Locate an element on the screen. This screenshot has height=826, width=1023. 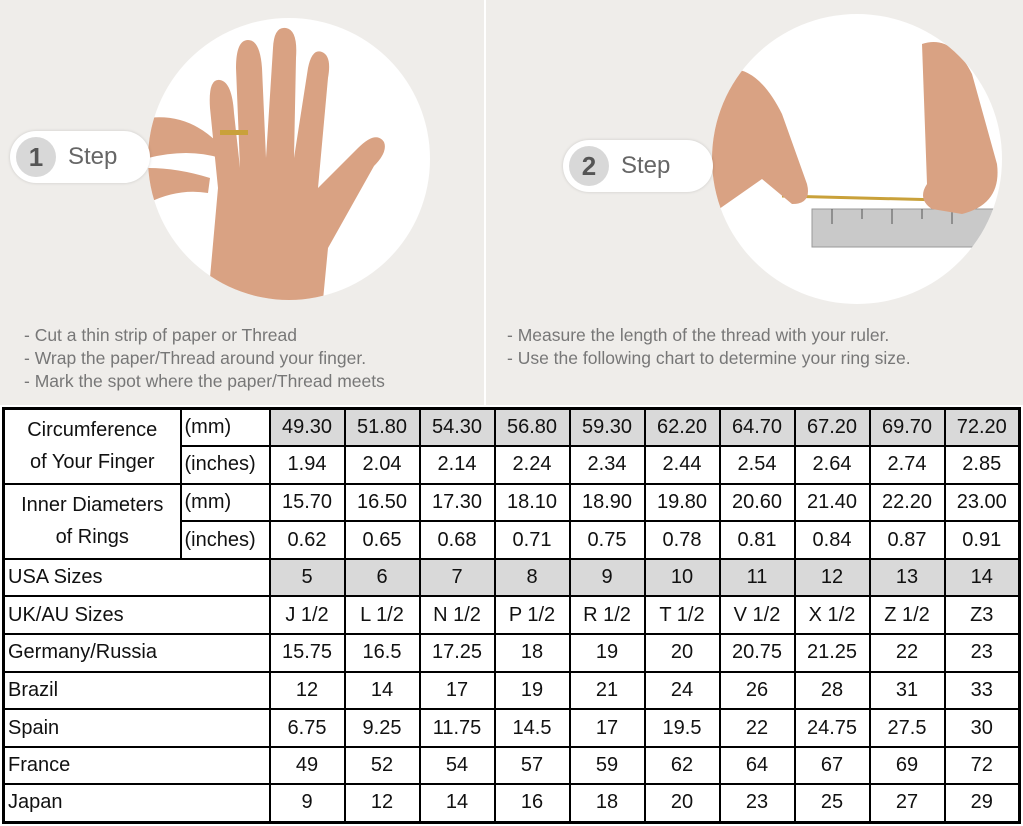
value-cell: 0.81 is located at coordinates (757, 540).